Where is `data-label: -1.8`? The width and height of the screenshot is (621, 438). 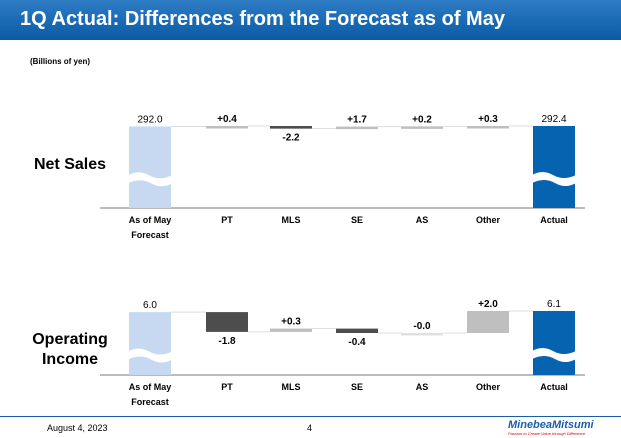
data-label: -1.8 is located at coordinates (227, 341).